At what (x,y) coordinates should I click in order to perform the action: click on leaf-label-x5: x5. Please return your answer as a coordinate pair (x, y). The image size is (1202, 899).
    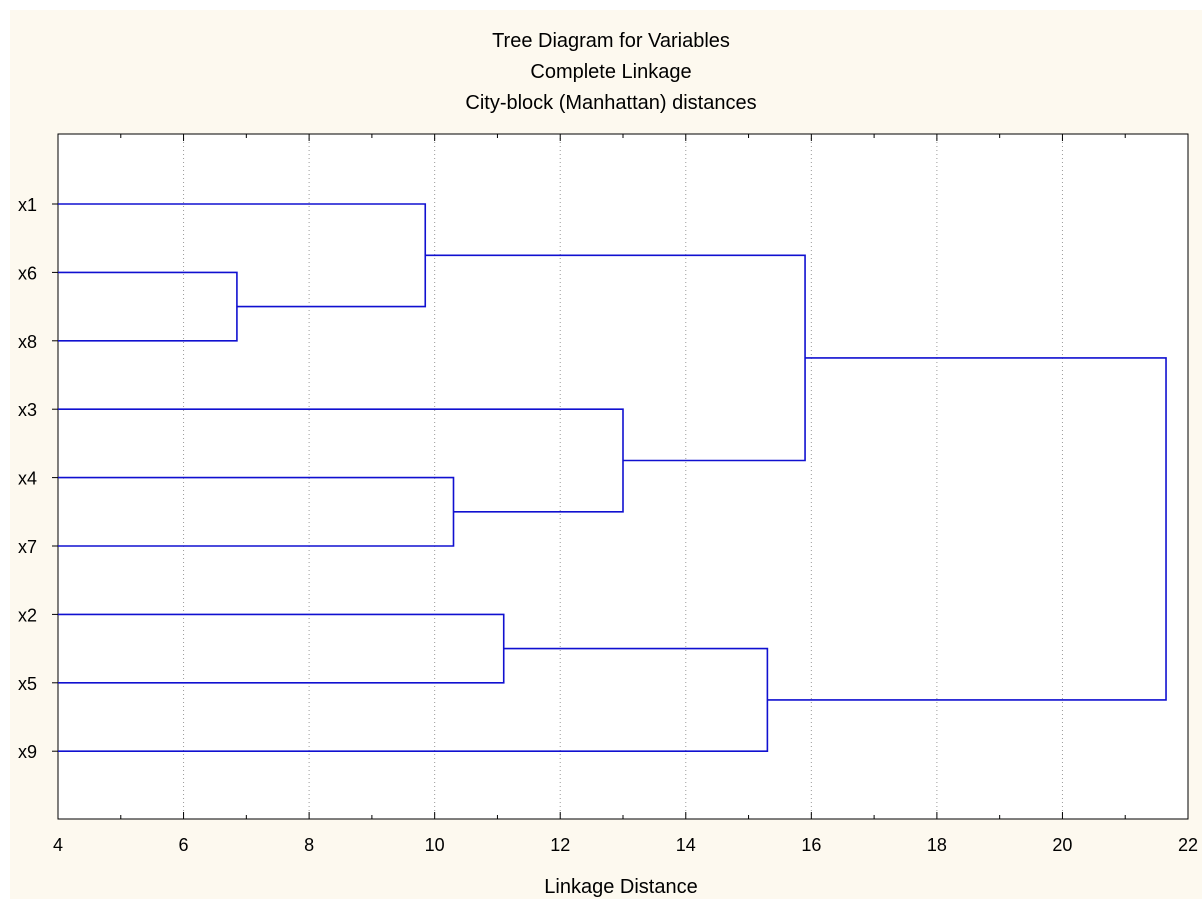
    Looking at the image, I should click on (27, 684).